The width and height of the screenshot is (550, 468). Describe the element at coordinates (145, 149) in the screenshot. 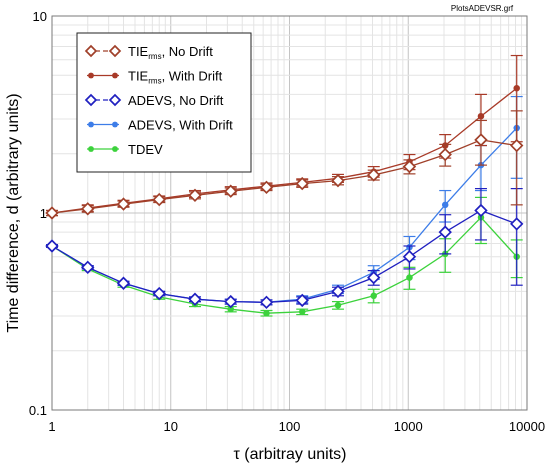

I see `legend-label: TDEV` at that location.